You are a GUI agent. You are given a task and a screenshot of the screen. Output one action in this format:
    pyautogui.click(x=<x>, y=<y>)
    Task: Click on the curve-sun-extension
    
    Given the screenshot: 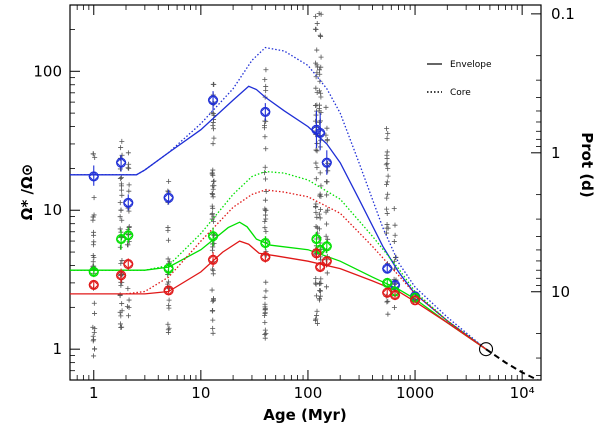 What is the action you would take?
    pyautogui.click(x=512, y=364)
    